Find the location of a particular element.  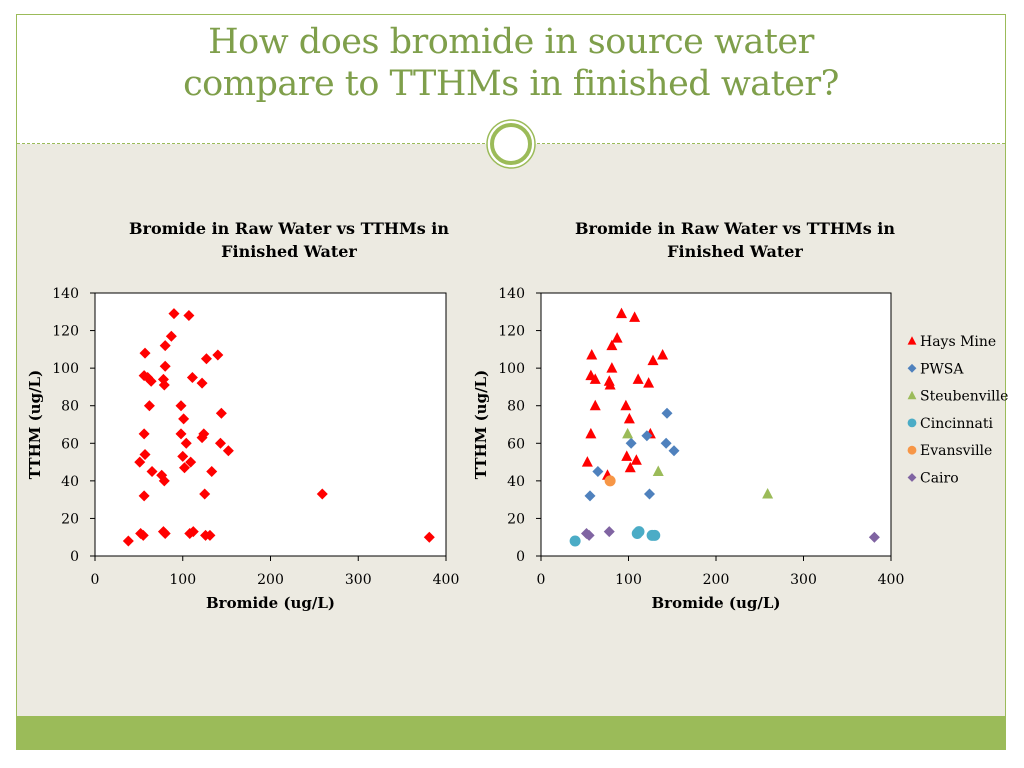

legend-item: Cincinnati is located at coordinates (950, 424).